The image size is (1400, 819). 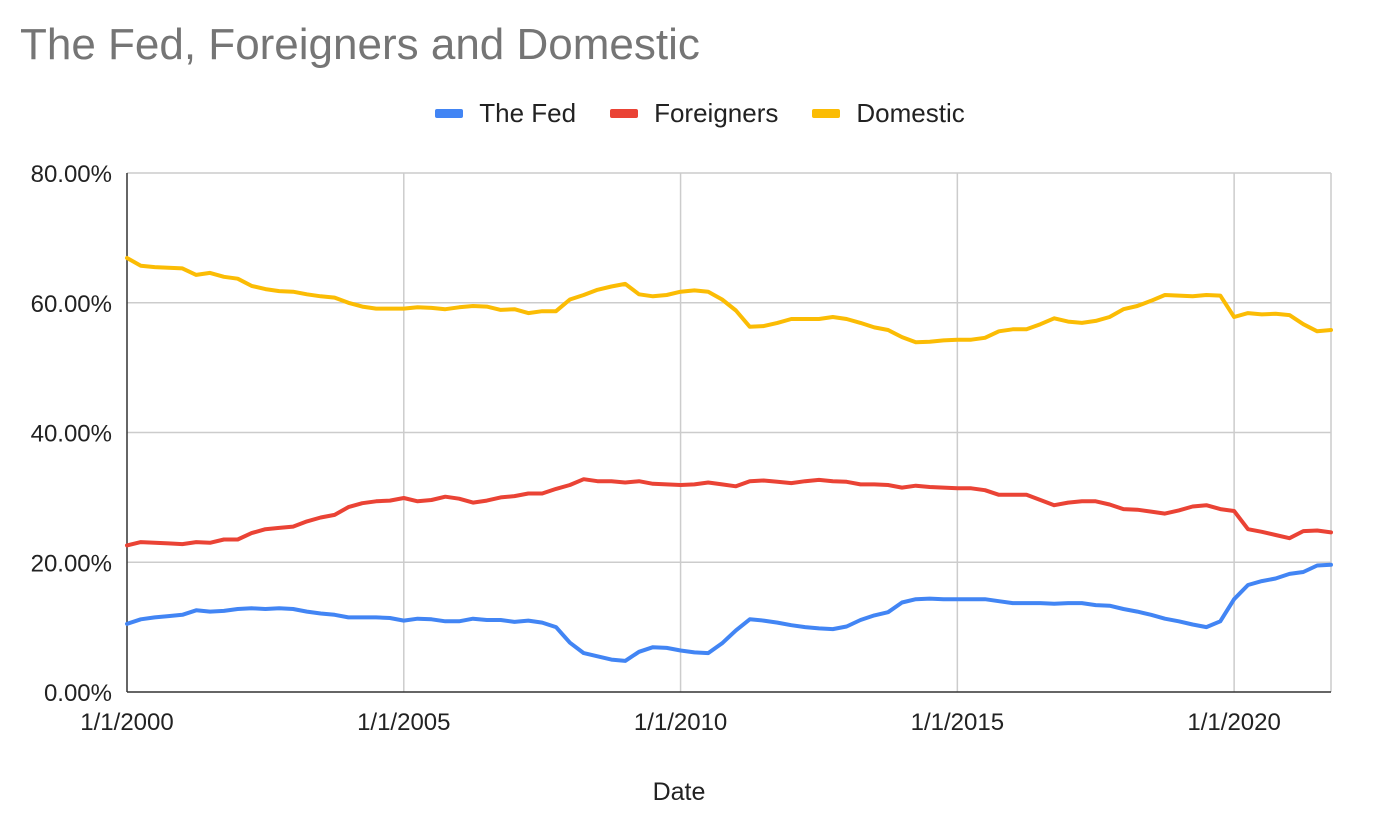 I want to click on y-tick-label: 20.00%, so click(x=71, y=563).